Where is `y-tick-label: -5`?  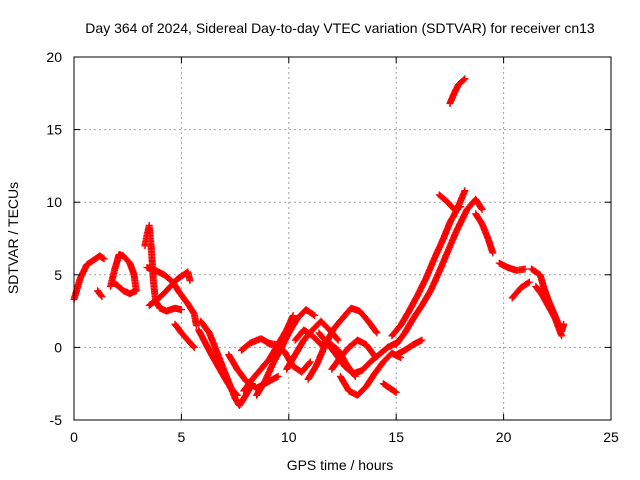
y-tick-label: -5 is located at coordinates (56, 420).